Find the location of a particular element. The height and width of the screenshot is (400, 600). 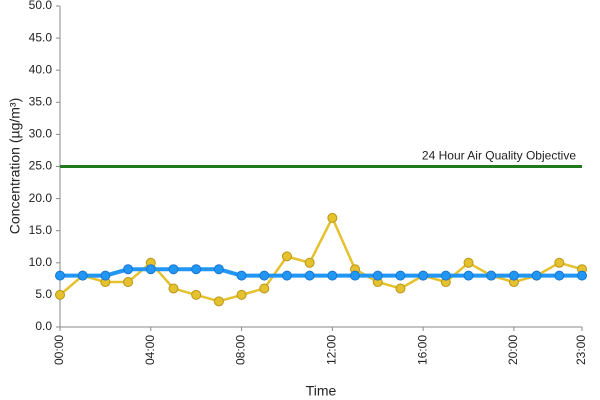

y-tick-label: 45.0 is located at coordinates (41, 37).